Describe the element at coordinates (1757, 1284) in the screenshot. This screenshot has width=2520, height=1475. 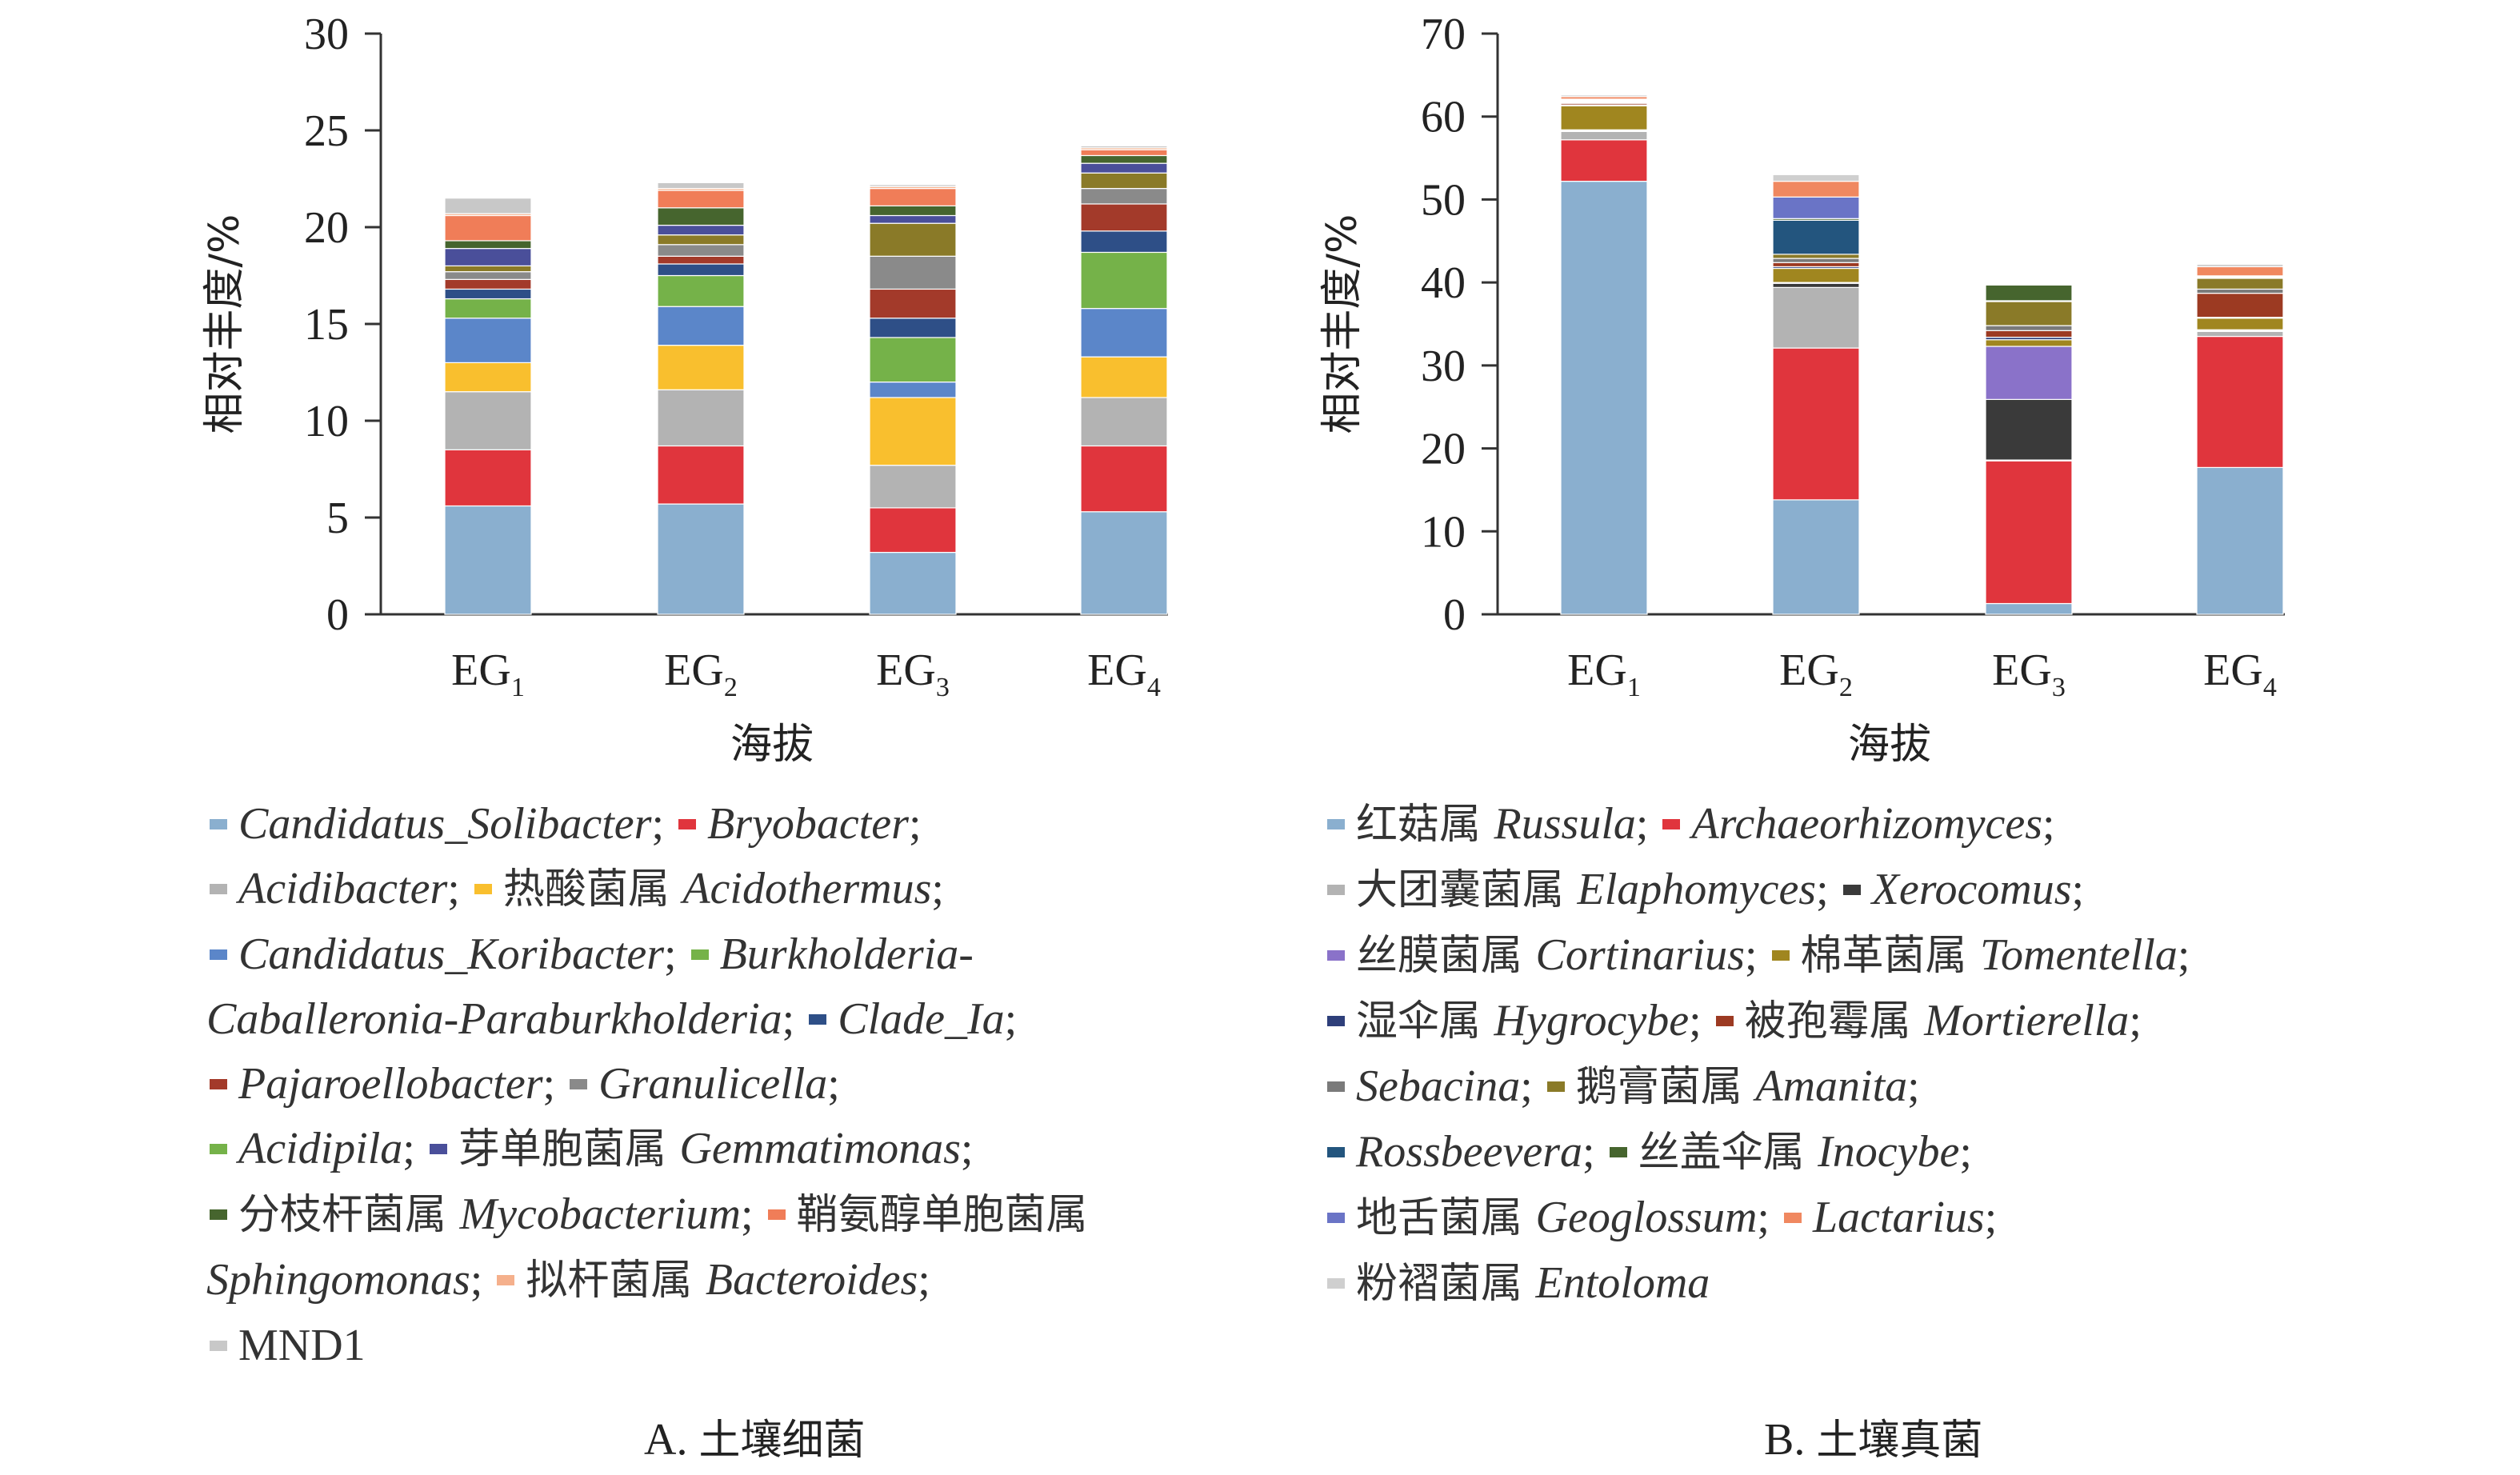
I see `legend-line: 粉褶菌属 Entoloma` at that location.